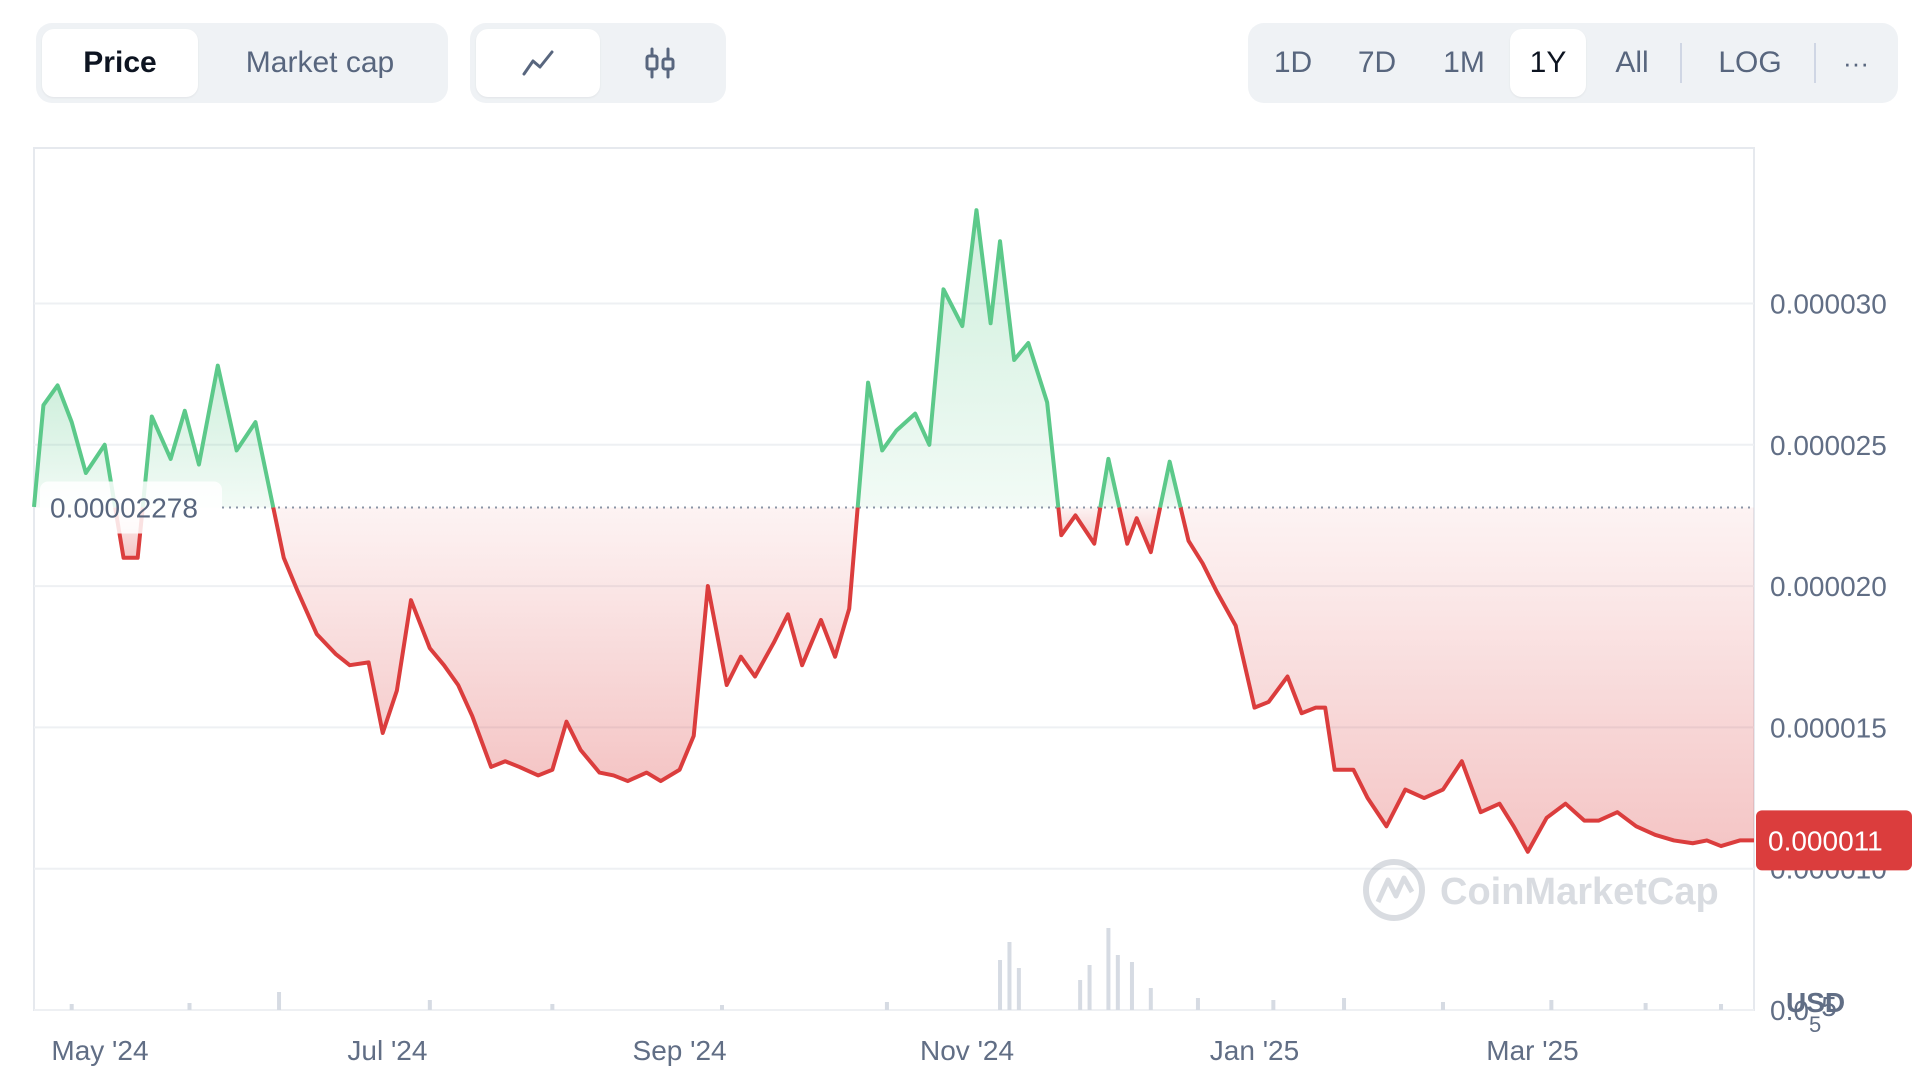 The image size is (1920, 1088). I want to click on candlestick-icon, so click(660, 63).